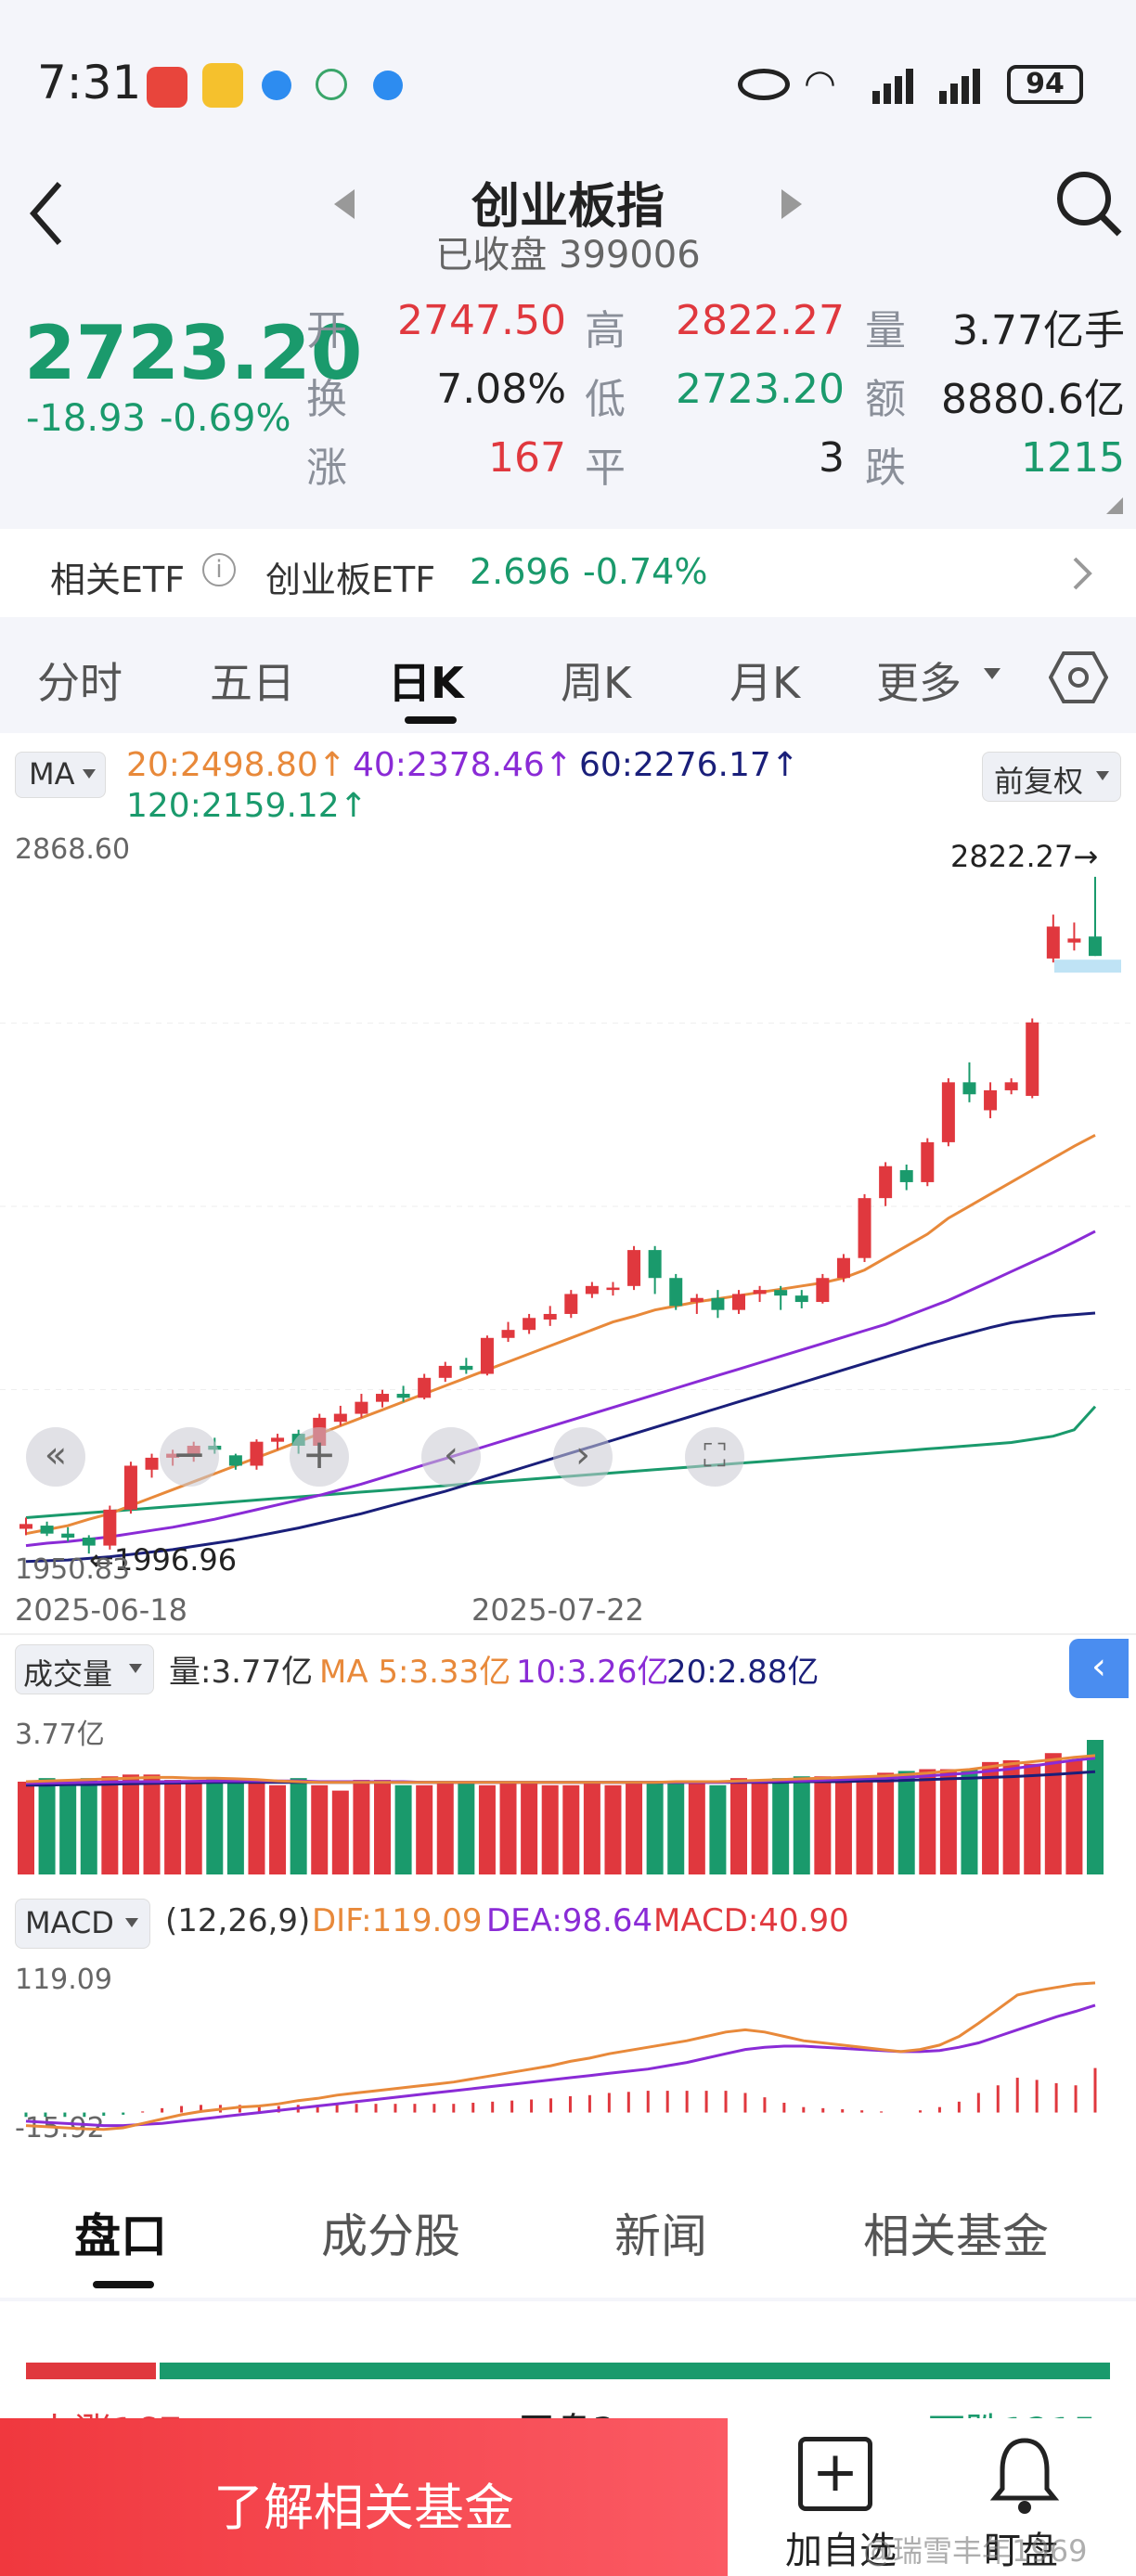  I want to click on battery-level: 94, so click(1045, 84).